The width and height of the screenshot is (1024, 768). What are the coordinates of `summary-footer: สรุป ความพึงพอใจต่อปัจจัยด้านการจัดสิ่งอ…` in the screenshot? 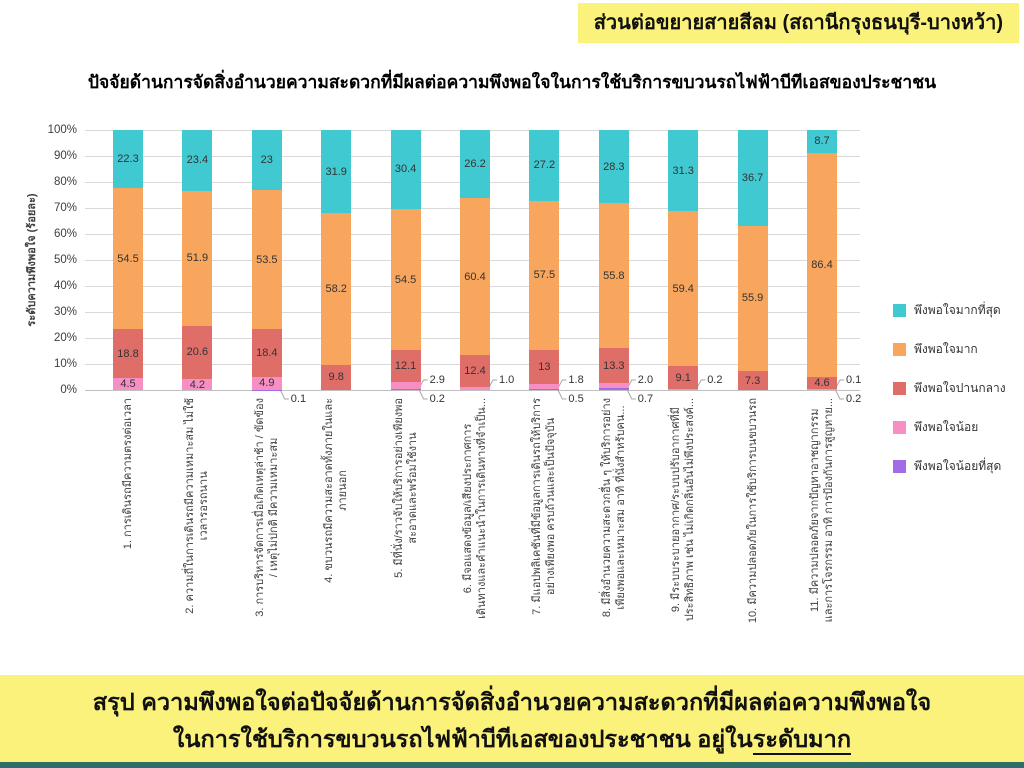 It's located at (512, 718).